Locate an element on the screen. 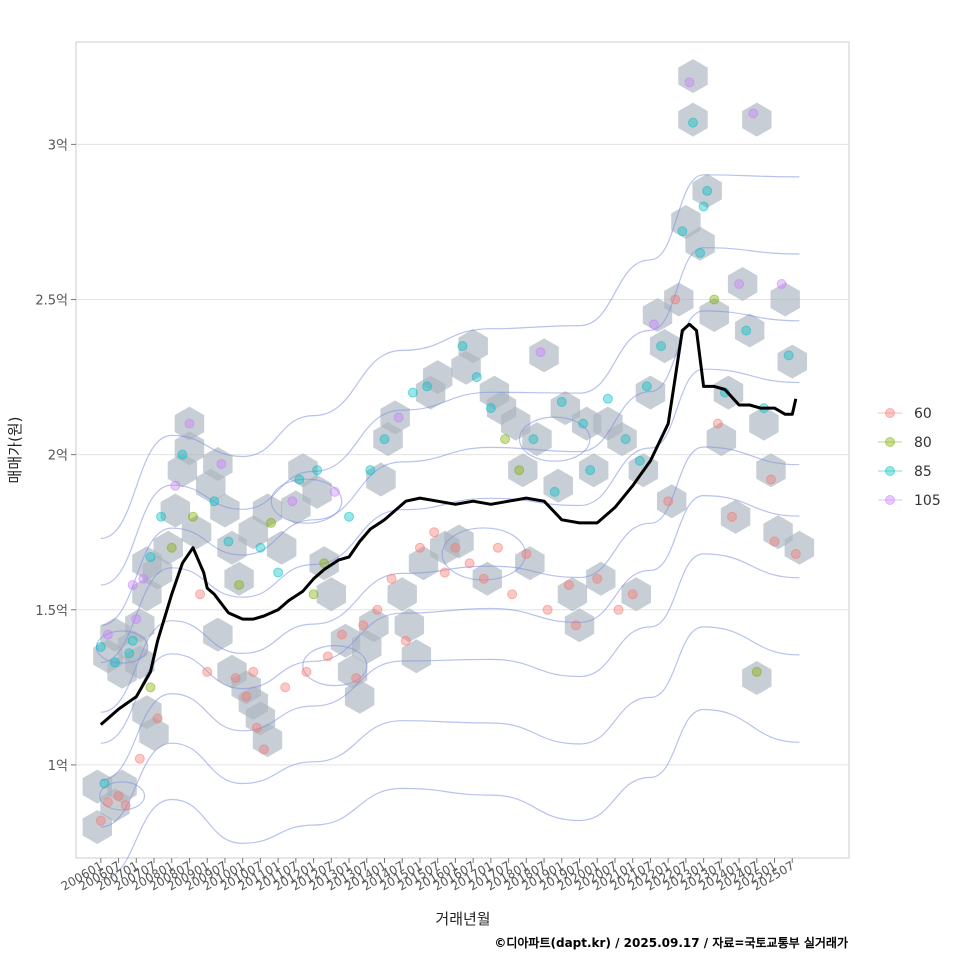  y-tick-label: 3억 is located at coordinates (58, 145).